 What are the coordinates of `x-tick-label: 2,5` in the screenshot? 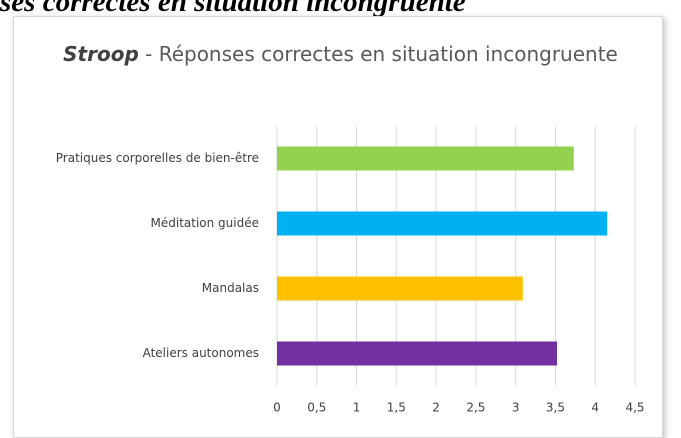 It's located at (475, 408).